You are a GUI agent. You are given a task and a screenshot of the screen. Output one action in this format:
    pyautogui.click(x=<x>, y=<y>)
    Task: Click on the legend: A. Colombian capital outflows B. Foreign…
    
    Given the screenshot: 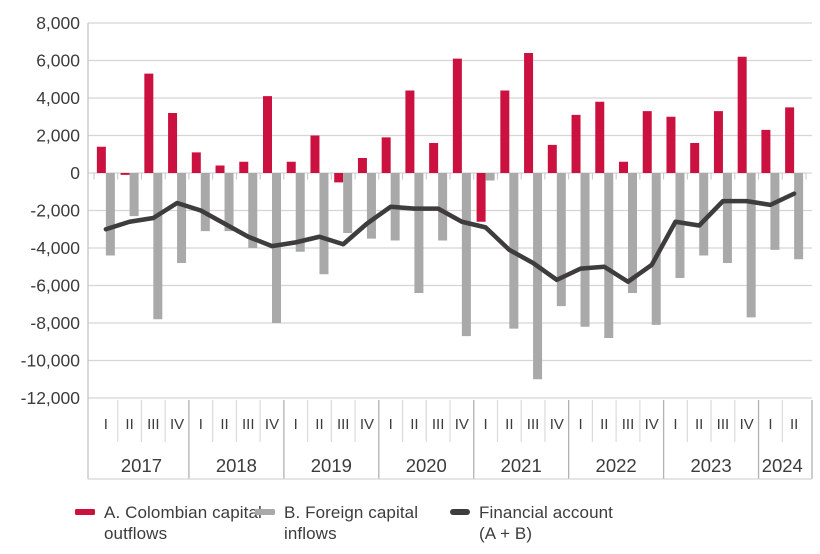 What is the action you would take?
    pyautogui.click(x=410, y=525)
    